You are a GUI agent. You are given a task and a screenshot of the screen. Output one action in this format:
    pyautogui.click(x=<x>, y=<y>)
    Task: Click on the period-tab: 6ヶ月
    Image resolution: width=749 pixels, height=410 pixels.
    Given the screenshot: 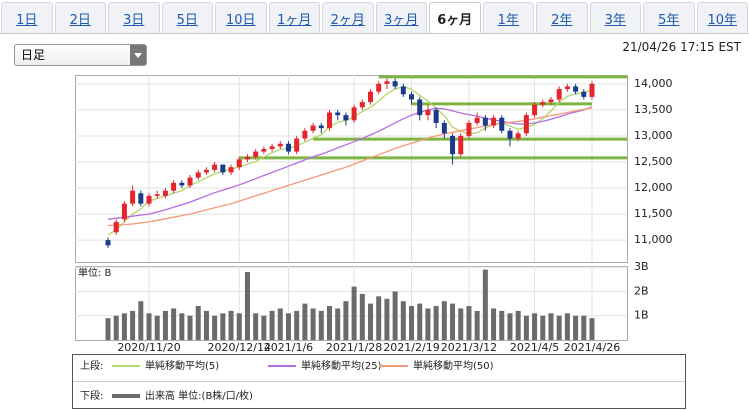 What is the action you would take?
    pyautogui.click(x=455, y=17)
    